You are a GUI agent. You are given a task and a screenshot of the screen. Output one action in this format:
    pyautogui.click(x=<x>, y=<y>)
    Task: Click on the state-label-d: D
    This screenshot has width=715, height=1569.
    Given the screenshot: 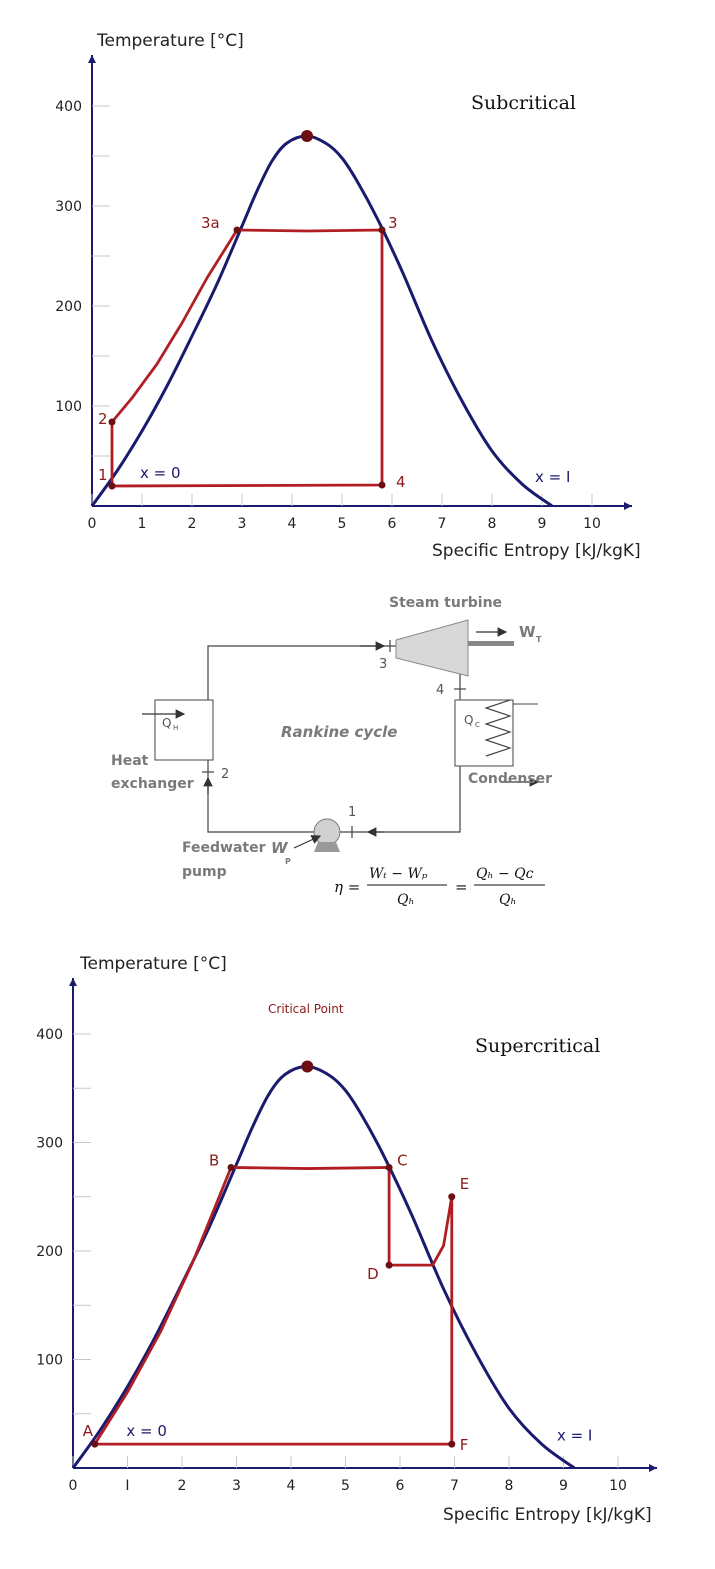 What is the action you would take?
    pyautogui.click(x=373, y=1274)
    